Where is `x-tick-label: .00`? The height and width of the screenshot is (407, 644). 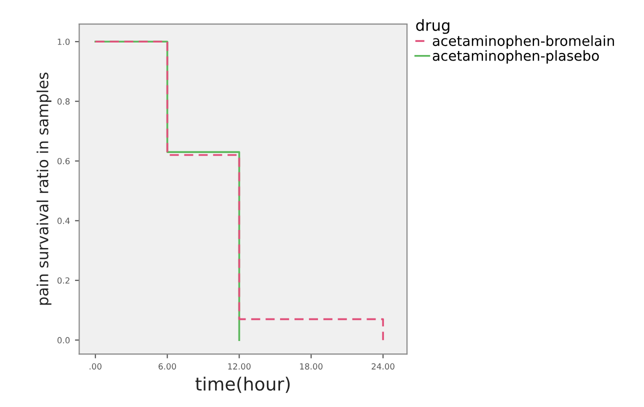
x-tick-label: .00 is located at coordinates (96, 366).